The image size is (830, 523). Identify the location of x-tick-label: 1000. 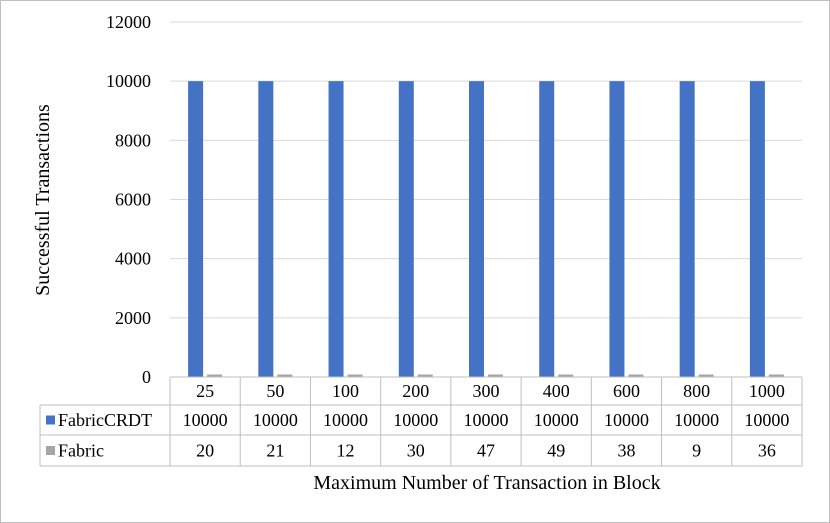
(767, 391).